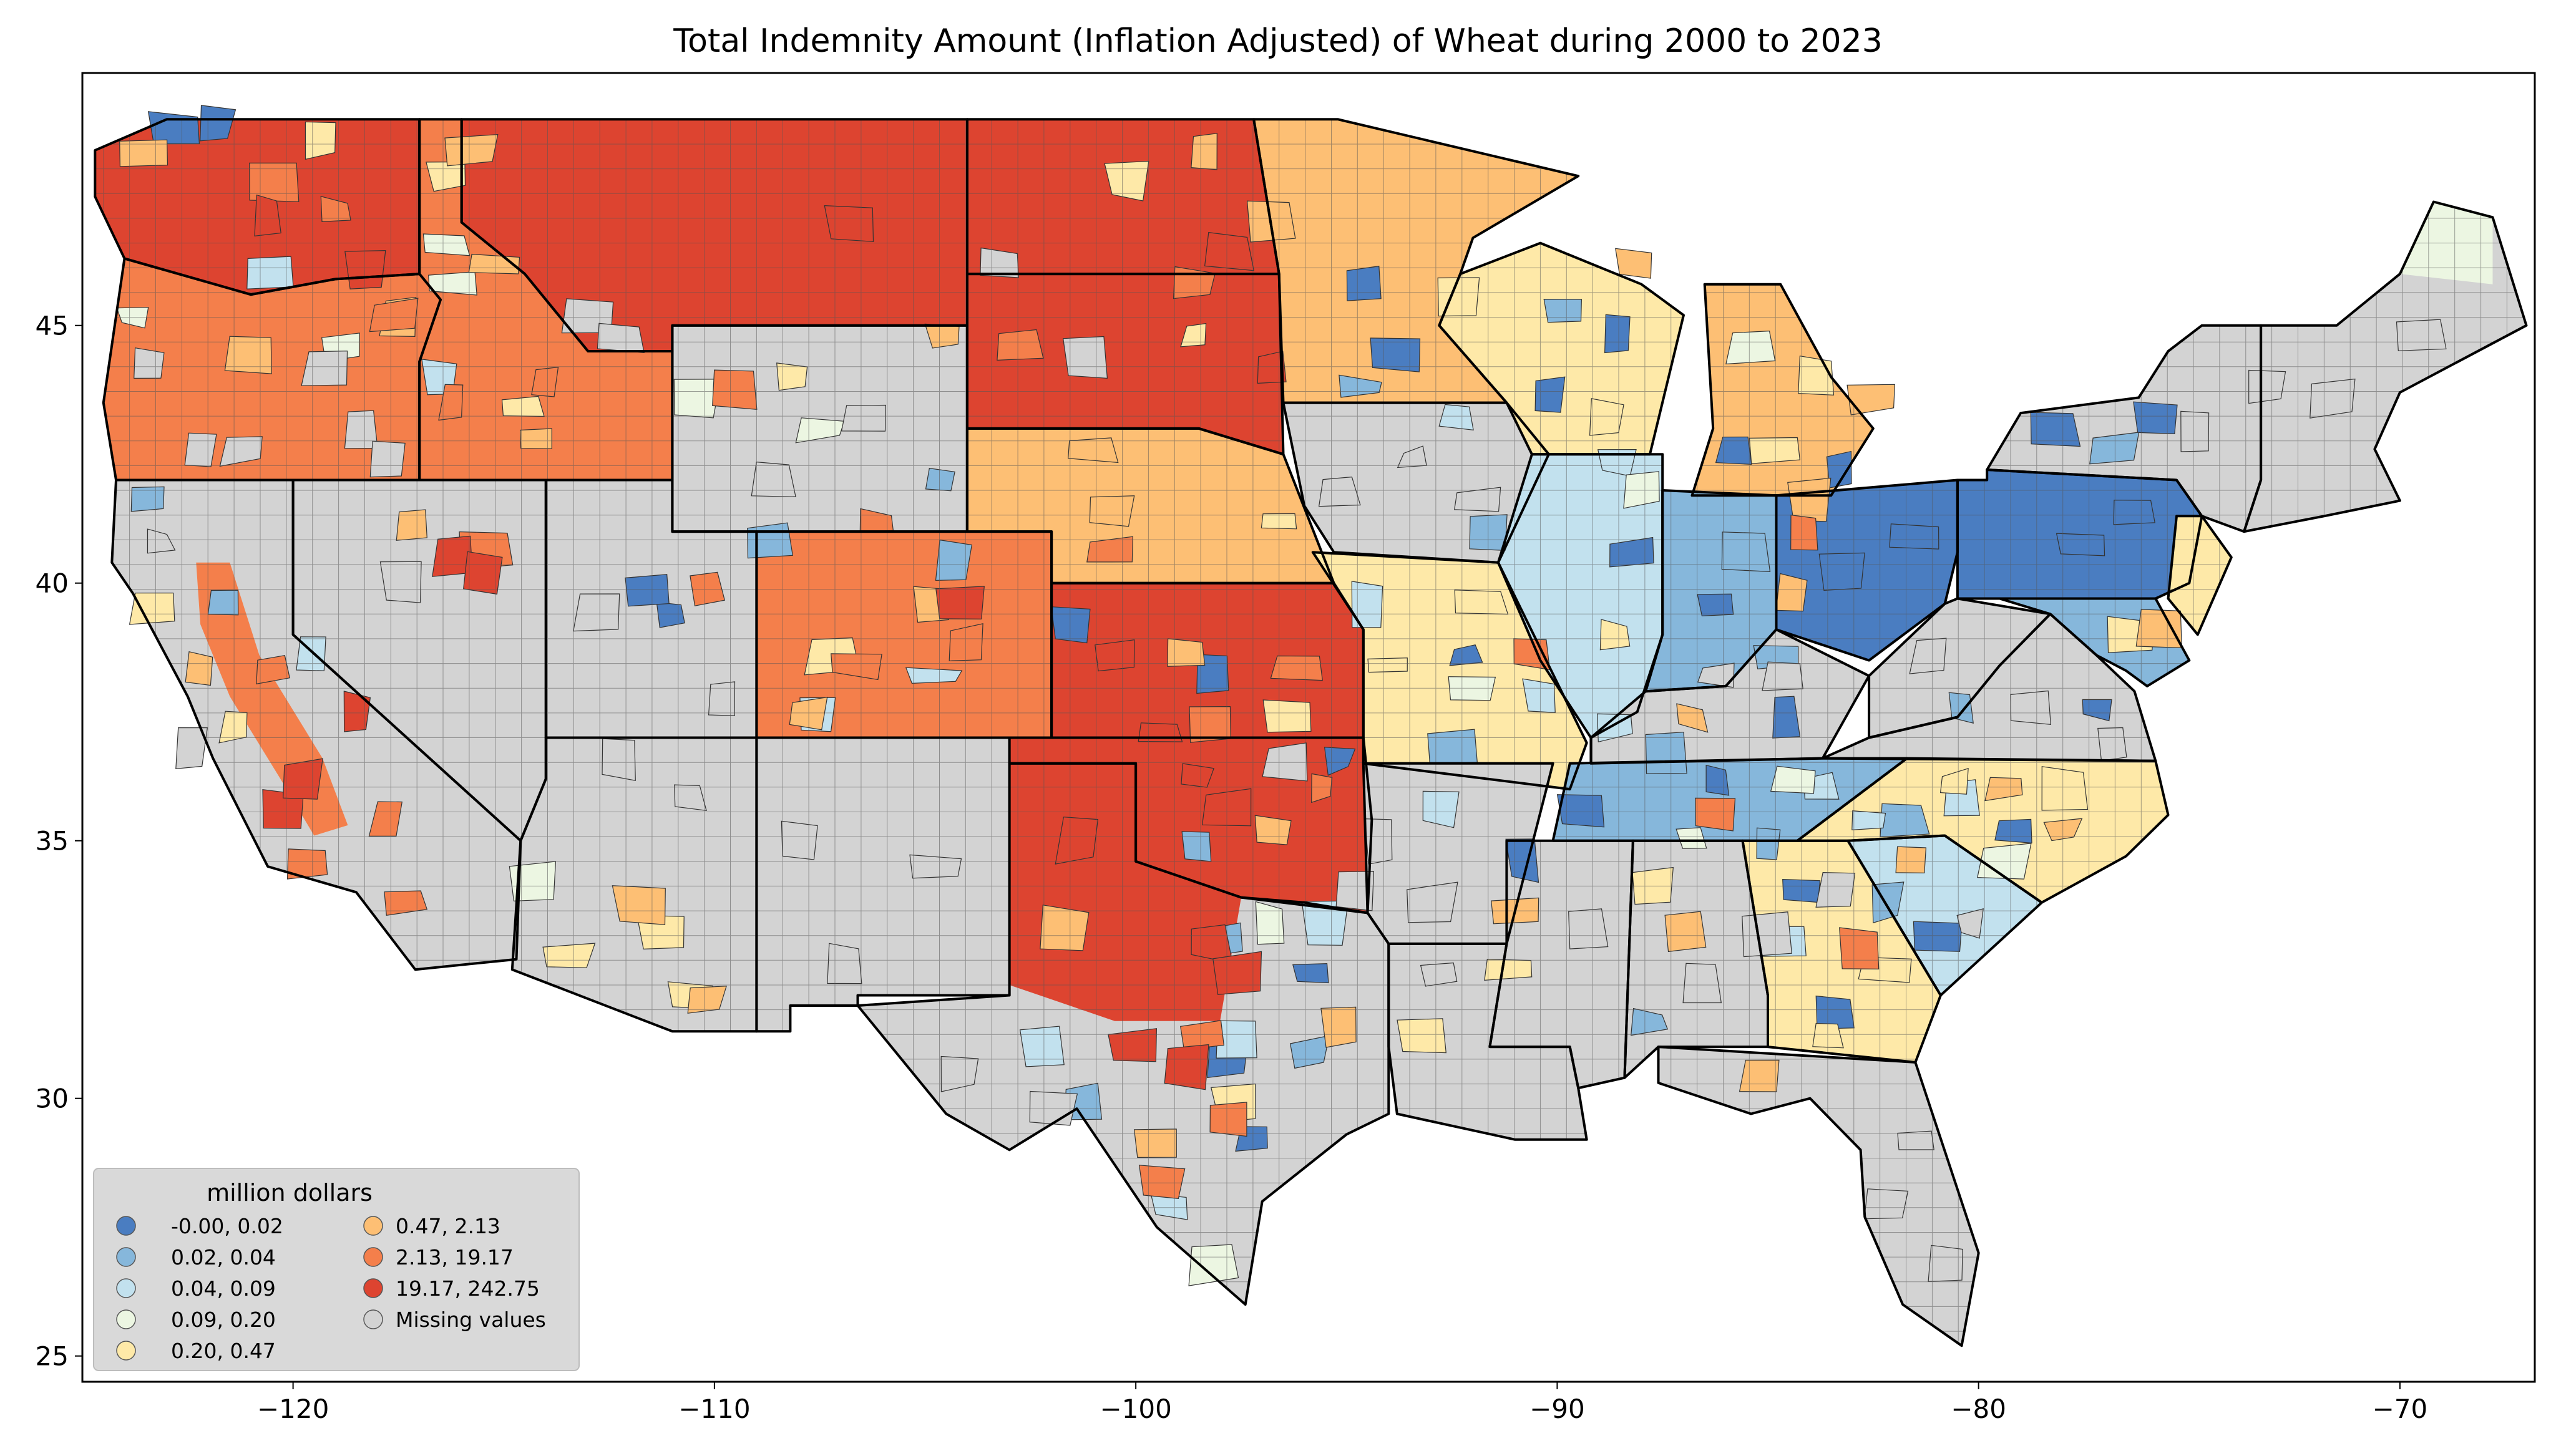 The height and width of the screenshot is (1456, 2556). I want to click on region-wisconsin, so click(1561, 349).